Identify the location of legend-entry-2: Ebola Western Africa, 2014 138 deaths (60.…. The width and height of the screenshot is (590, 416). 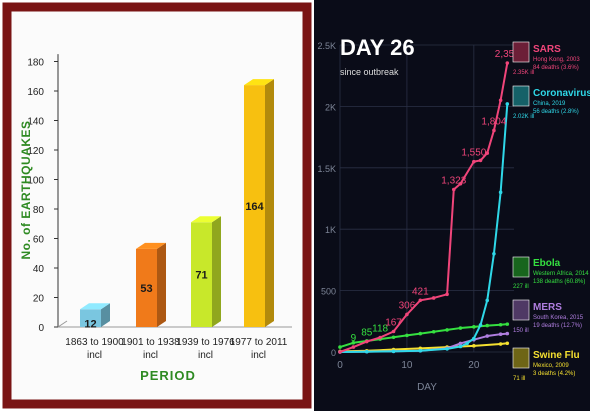
(550, 273).